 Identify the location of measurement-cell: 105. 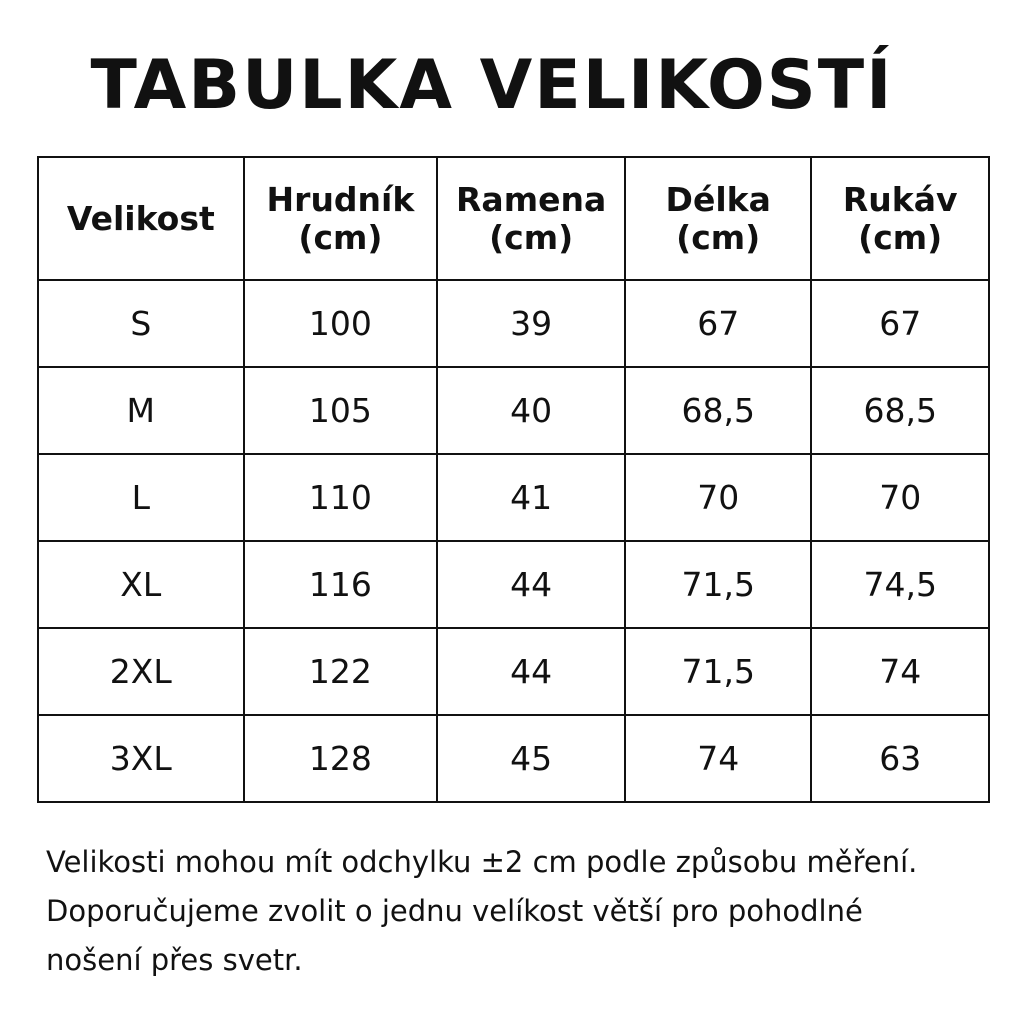
(340, 410).